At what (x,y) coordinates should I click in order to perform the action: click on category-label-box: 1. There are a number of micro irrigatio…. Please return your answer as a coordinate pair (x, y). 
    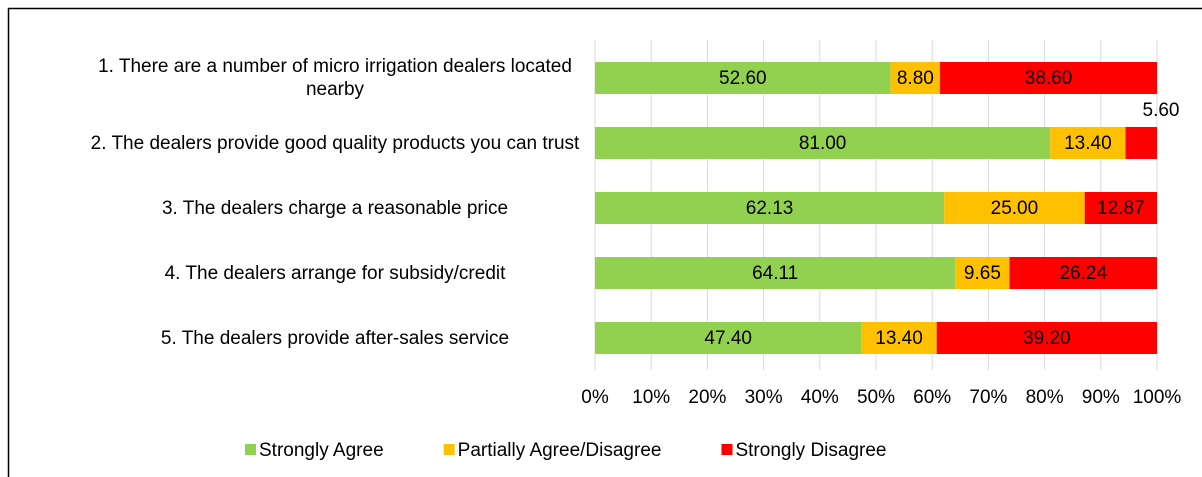
    Looking at the image, I should click on (330, 78).